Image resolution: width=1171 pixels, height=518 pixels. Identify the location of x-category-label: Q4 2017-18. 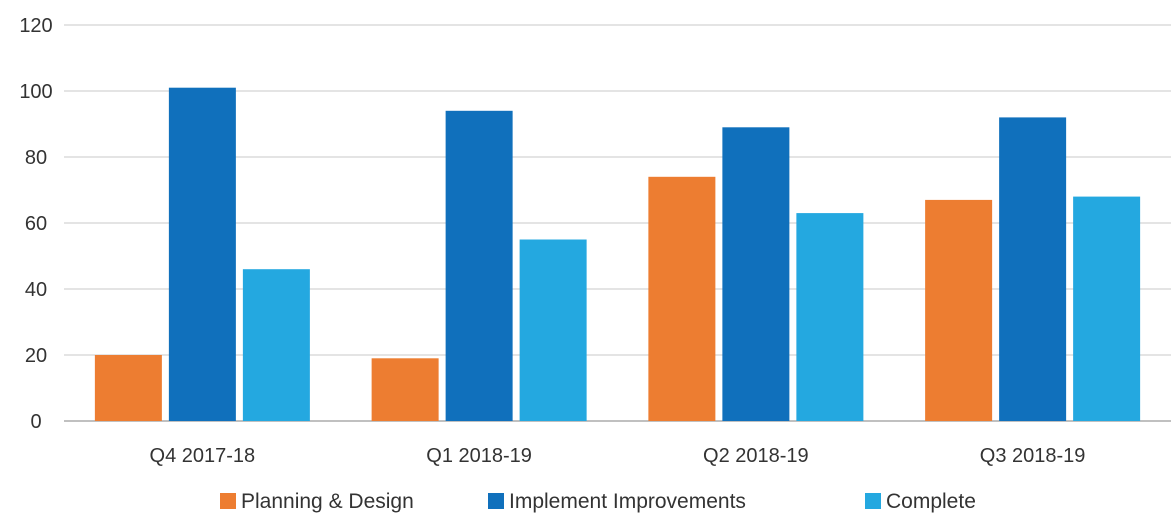
(203, 456).